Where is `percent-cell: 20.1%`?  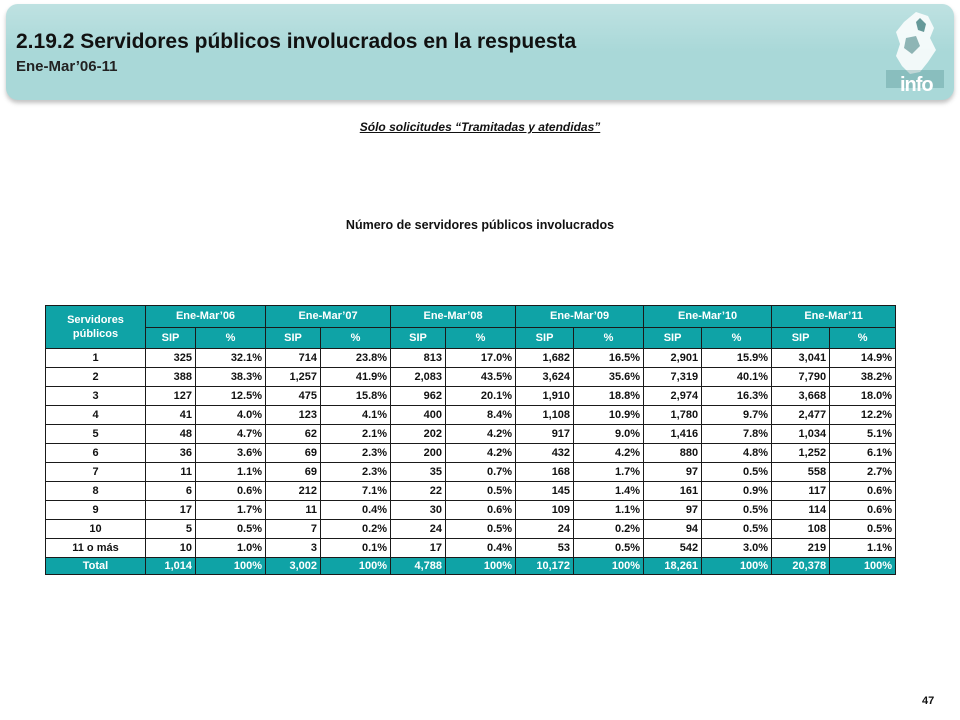 percent-cell: 20.1% is located at coordinates (481, 396).